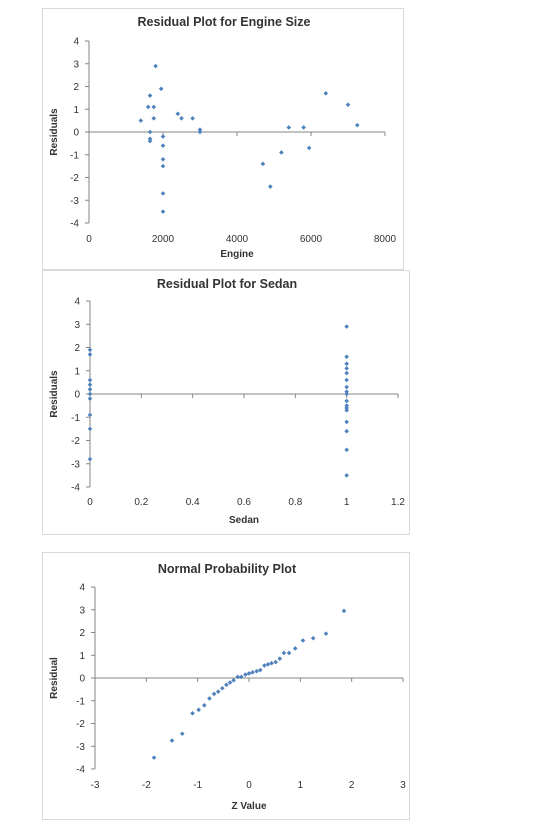 The image size is (557, 835). Describe the element at coordinates (75, 441) in the screenshot. I see `y-tick-label: -2` at that location.